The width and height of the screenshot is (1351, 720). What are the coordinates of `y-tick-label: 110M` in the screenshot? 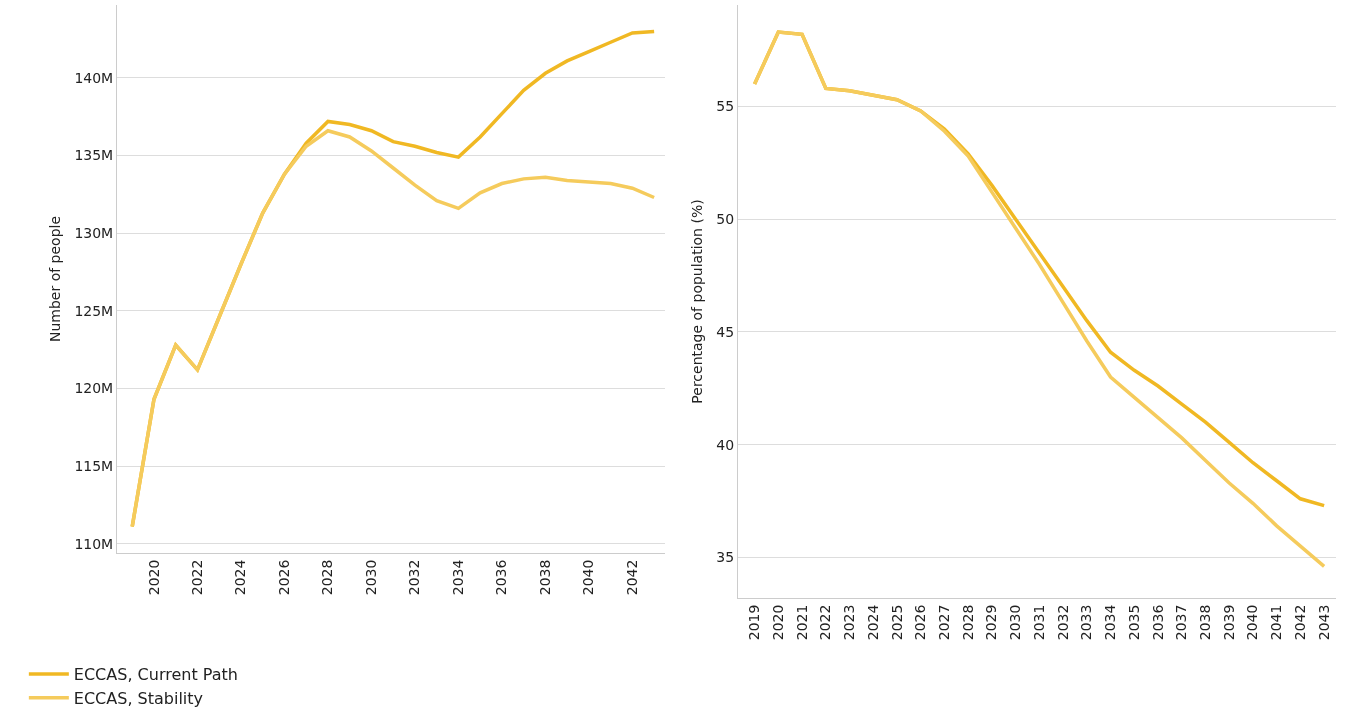 It's located at (94, 543).